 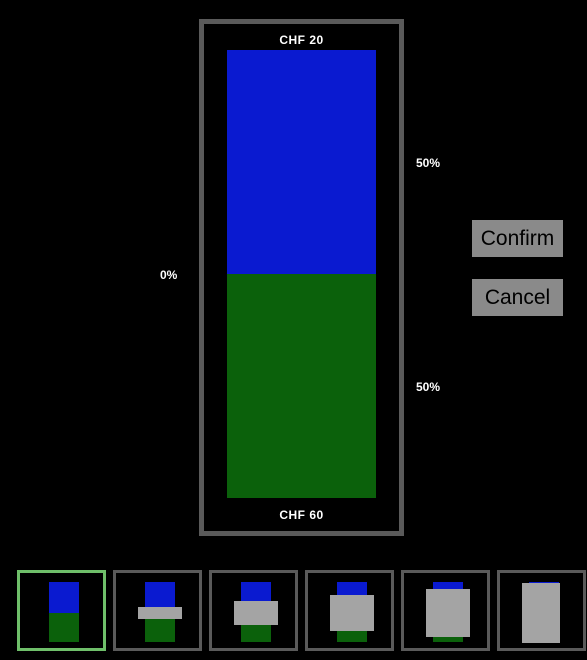 What do you see at coordinates (301, 40) in the screenshot?
I see `top-amount-label: CHF 20` at bounding box center [301, 40].